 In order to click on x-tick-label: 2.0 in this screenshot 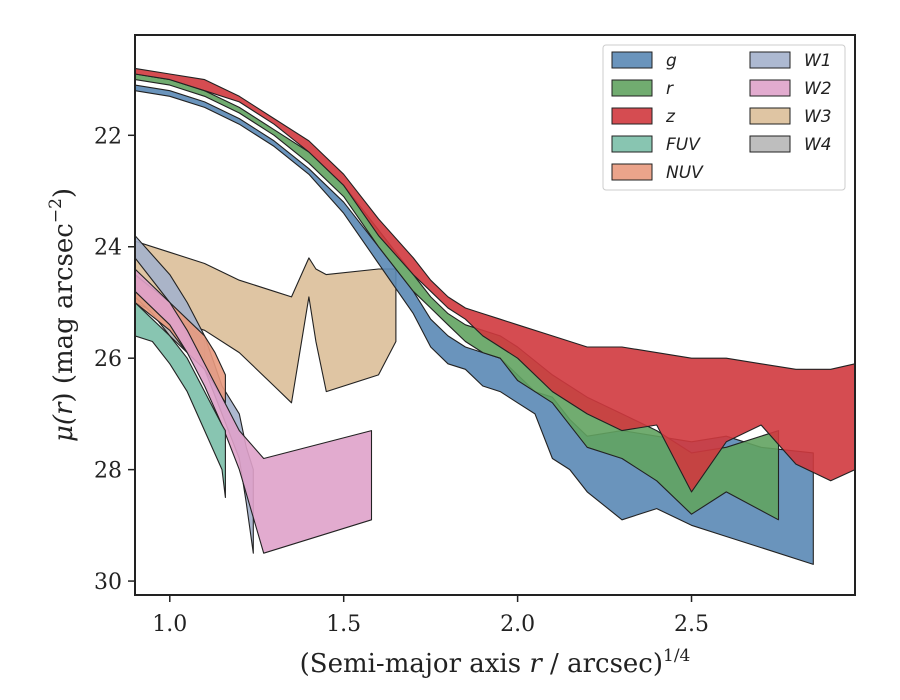, I will do `click(517, 624)`.